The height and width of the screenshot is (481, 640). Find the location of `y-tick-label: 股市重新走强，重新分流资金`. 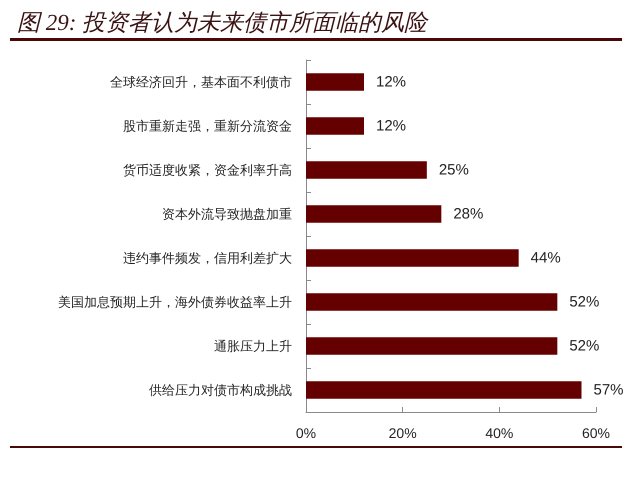

y-tick-label: 股市重新走强，重新分流资金 is located at coordinates (207, 126).